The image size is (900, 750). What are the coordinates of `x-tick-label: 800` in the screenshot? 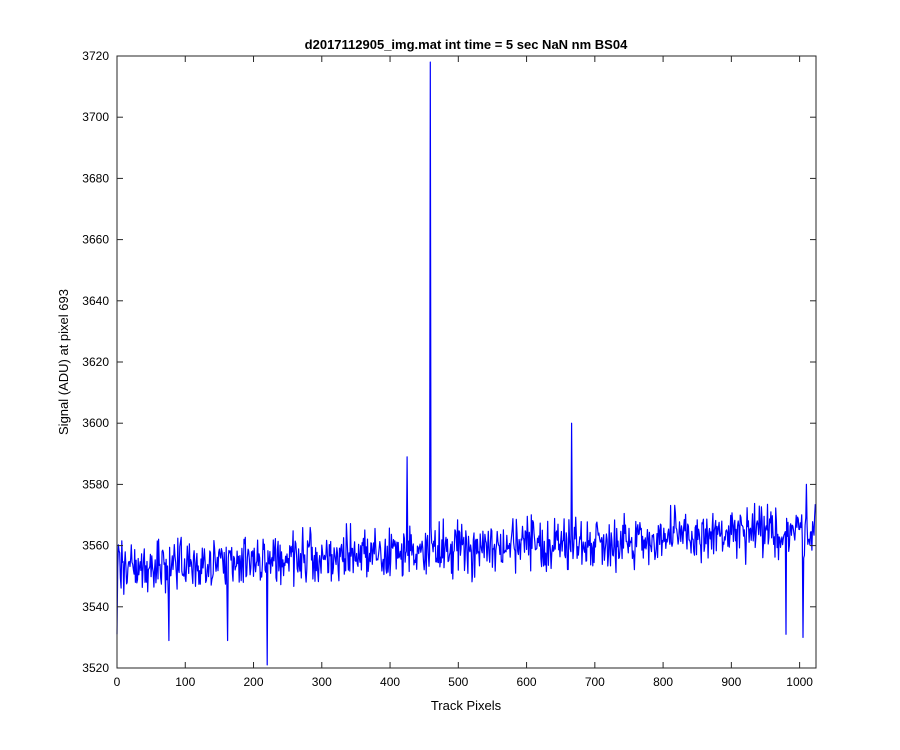 It's located at (663, 682).